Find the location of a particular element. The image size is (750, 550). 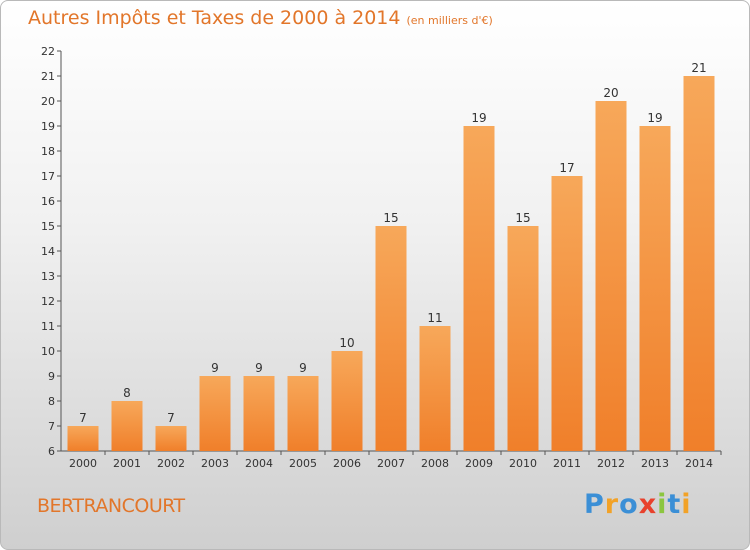

y-tick-label: 11 is located at coordinates (48, 326).